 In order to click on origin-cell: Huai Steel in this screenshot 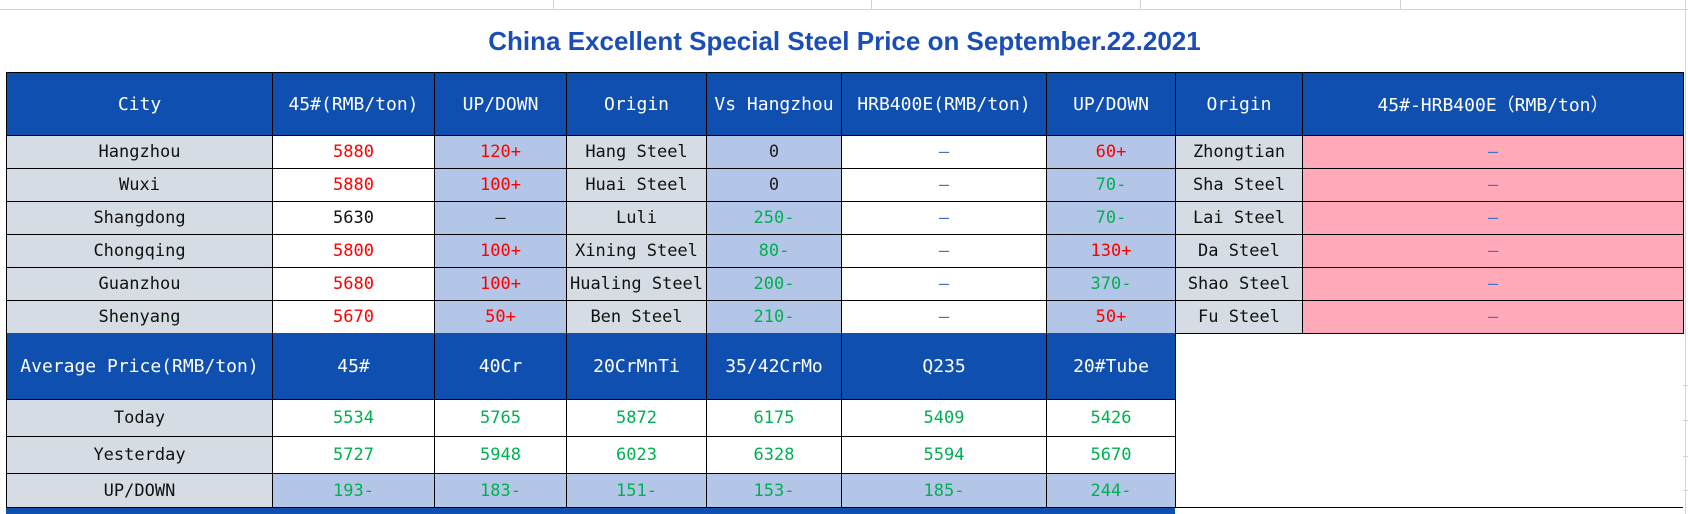, I will do `click(637, 185)`.